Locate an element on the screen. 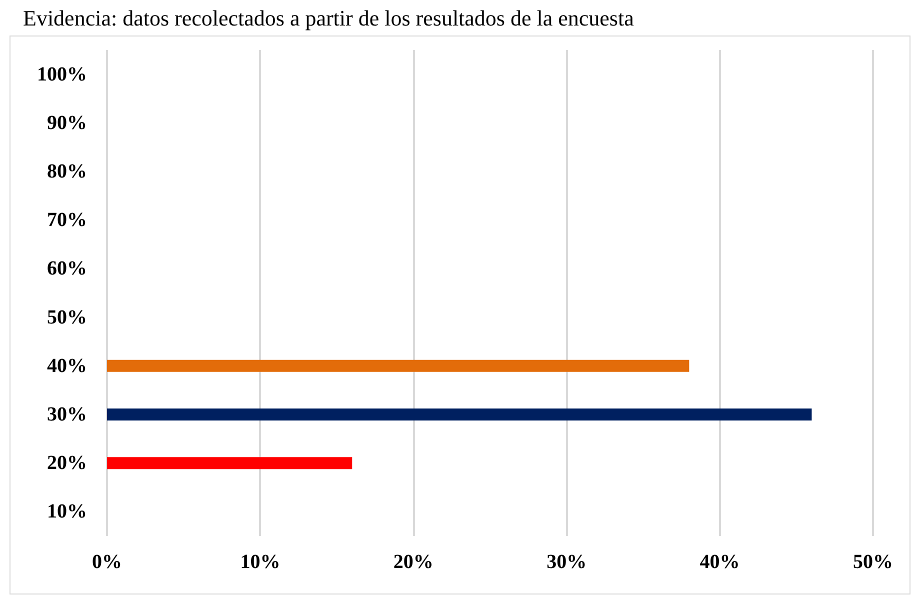 The width and height of the screenshot is (915, 598). y-tick-label: 70% is located at coordinates (67, 220).